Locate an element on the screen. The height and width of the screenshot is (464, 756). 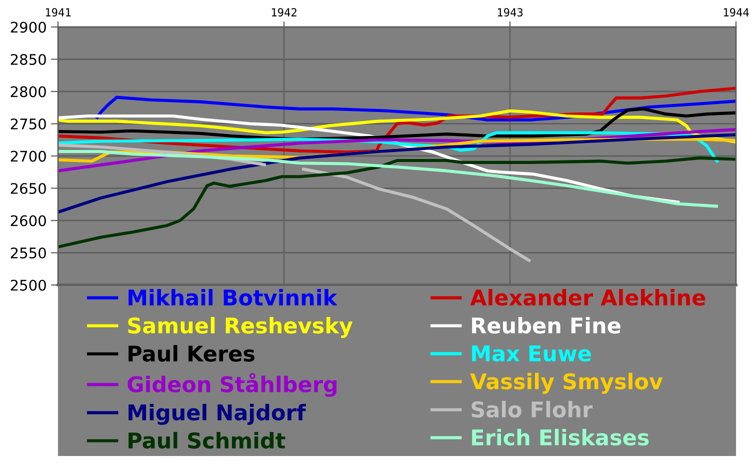
y-tick-label: 2600 is located at coordinates (28, 220).